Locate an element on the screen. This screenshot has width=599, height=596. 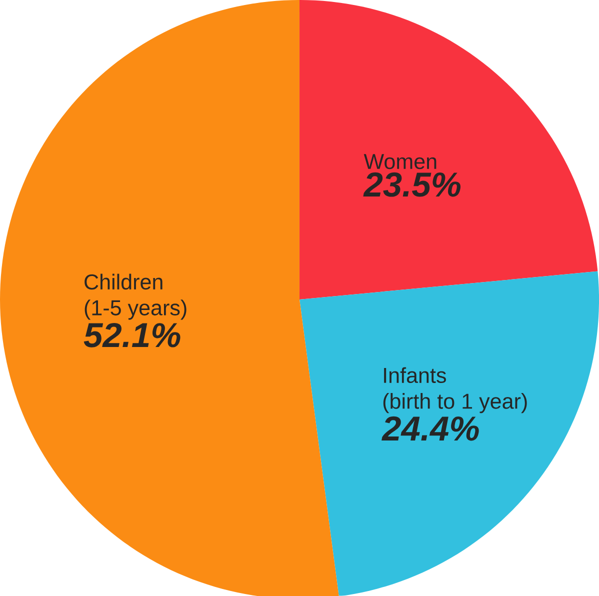
data-label: 52.1% is located at coordinates (132, 335).